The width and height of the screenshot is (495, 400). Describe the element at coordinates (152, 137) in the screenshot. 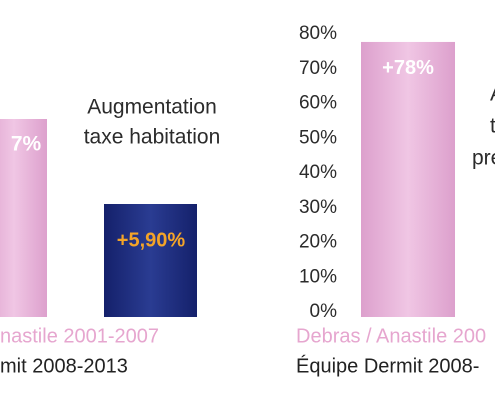

I see `annotation: taxe habitation` at that location.